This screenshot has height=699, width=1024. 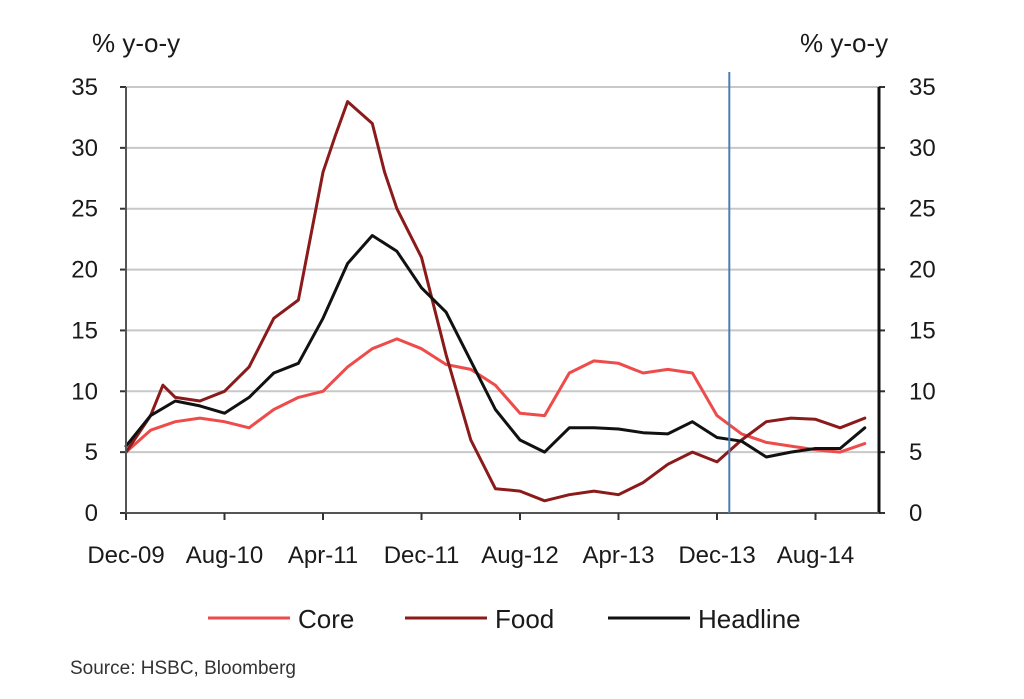 I want to click on series-line-core, so click(x=495, y=395).